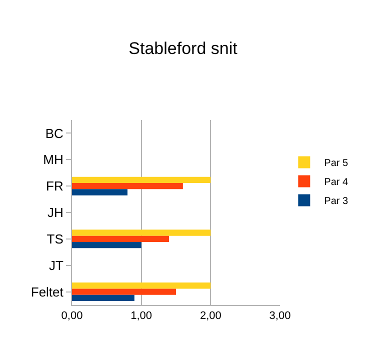  I want to click on x-tick-label: 3,00, so click(280, 316).